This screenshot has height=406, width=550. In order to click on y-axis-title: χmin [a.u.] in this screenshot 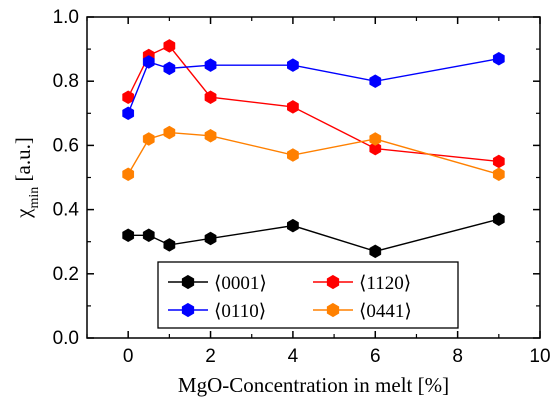, I will do `click(26, 178)`.